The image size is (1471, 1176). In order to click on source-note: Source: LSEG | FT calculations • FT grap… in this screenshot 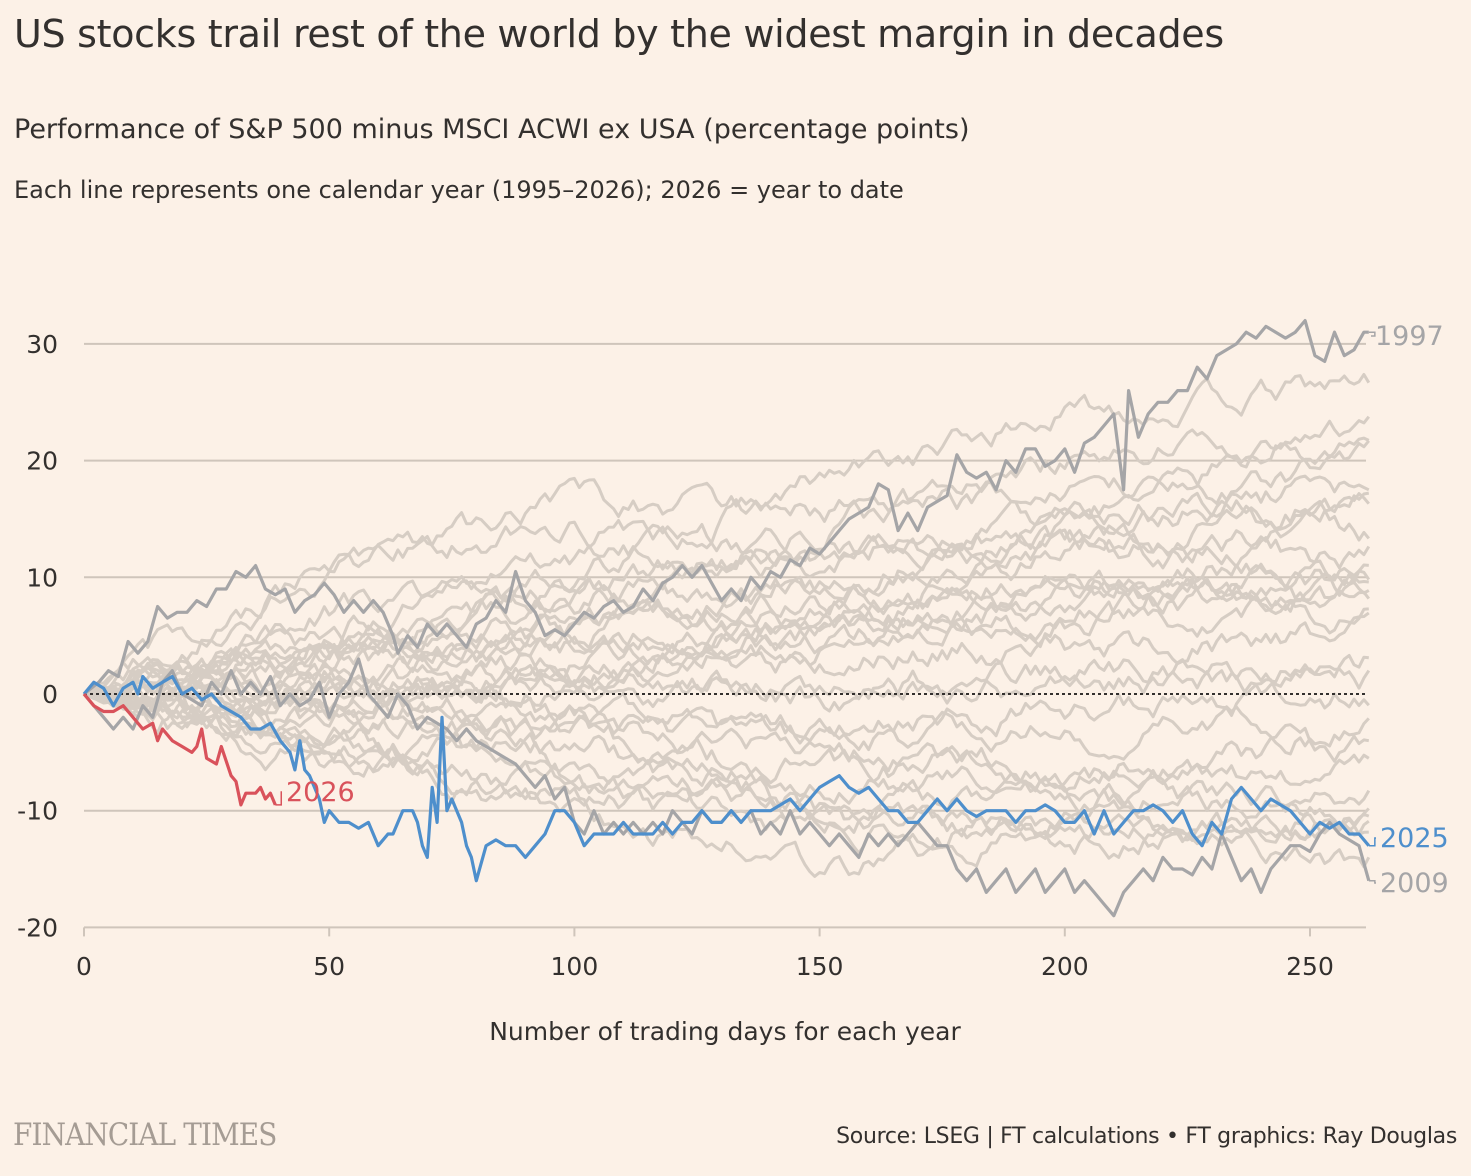, I will do `click(1146, 1136)`.